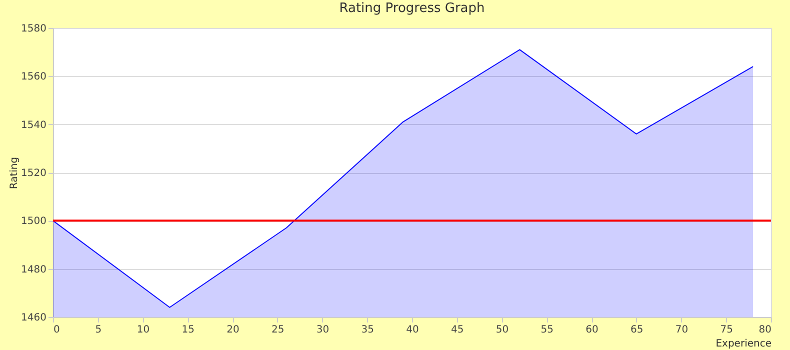 The height and width of the screenshot is (350, 790). Describe the element at coordinates (233, 330) in the screenshot. I see `x-tick-label: 20` at that location.